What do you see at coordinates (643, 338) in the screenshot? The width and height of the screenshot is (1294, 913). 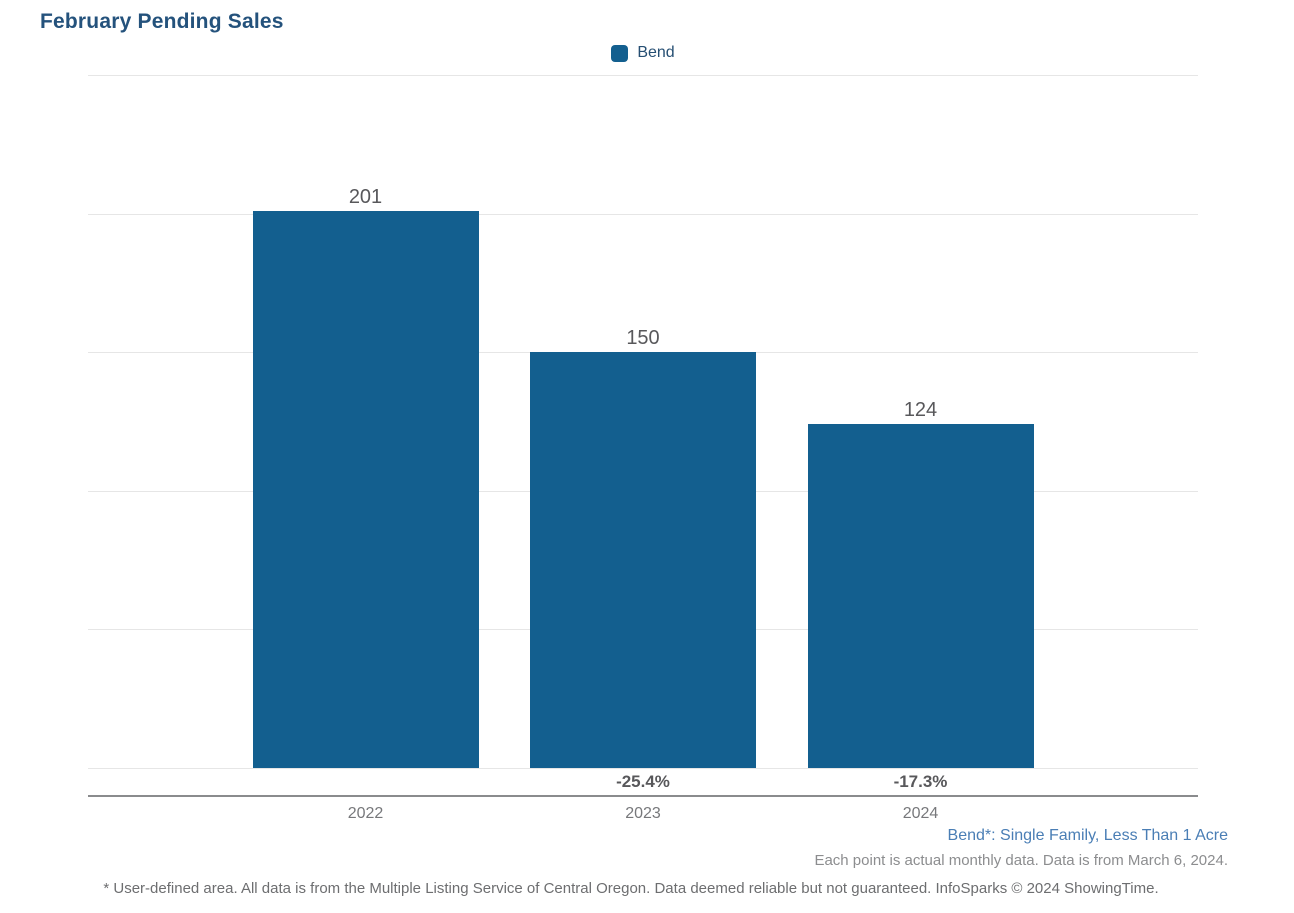 I see `bar-value-label-2023: 150` at bounding box center [643, 338].